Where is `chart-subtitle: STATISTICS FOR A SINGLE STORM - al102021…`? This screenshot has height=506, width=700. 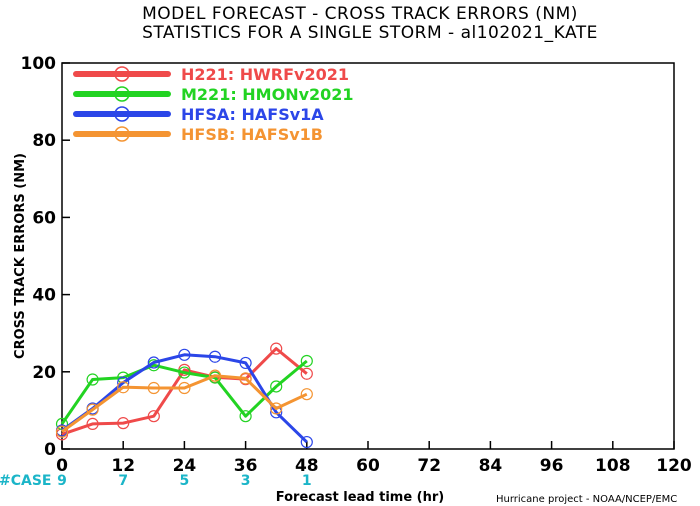 chart-subtitle: STATISTICS FOR A SINGLE STORM - al102021… is located at coordinates (370, 33).